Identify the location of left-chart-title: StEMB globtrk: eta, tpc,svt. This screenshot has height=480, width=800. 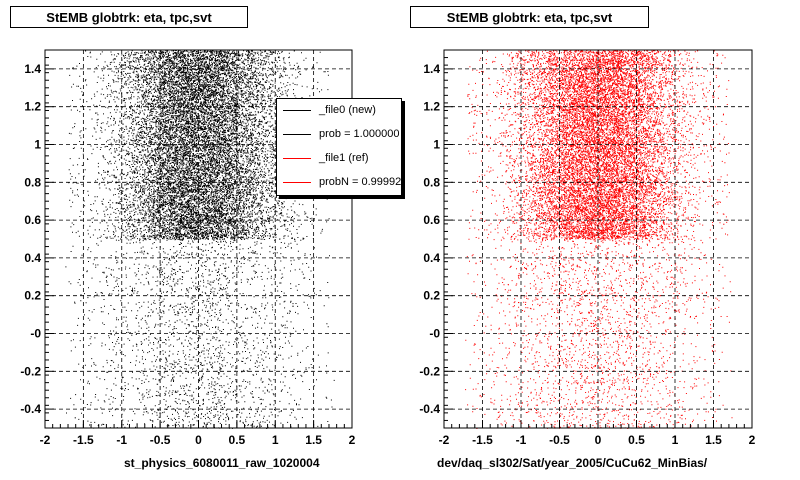
(129, 17).